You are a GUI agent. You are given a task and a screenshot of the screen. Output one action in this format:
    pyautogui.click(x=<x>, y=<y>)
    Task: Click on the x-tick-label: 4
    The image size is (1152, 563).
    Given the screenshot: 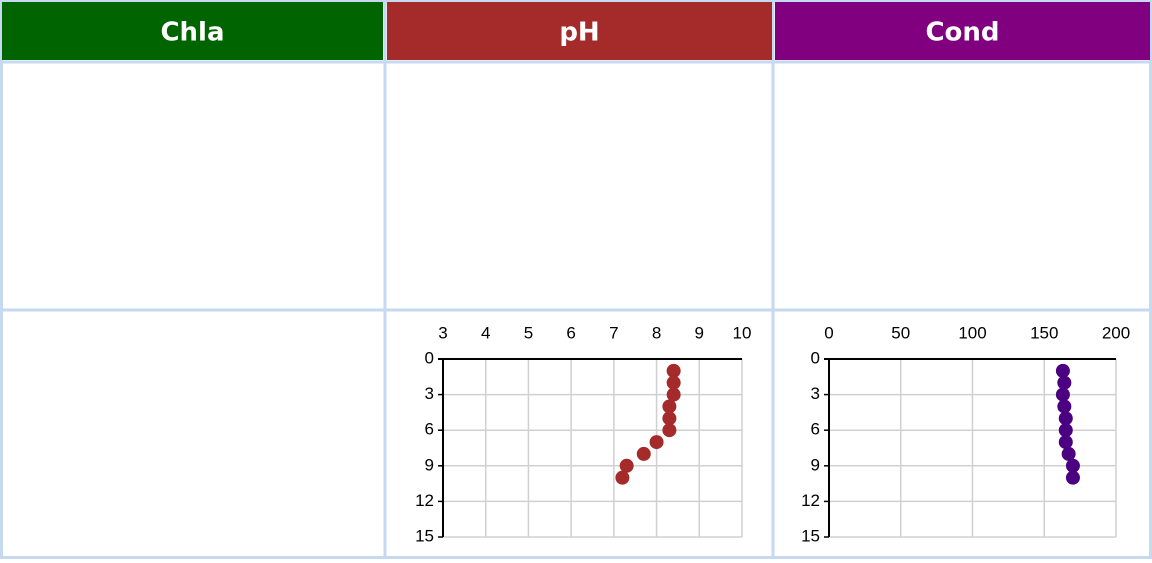 What is the action you would take?
    pyautogui.click(x=485, y=332)
    